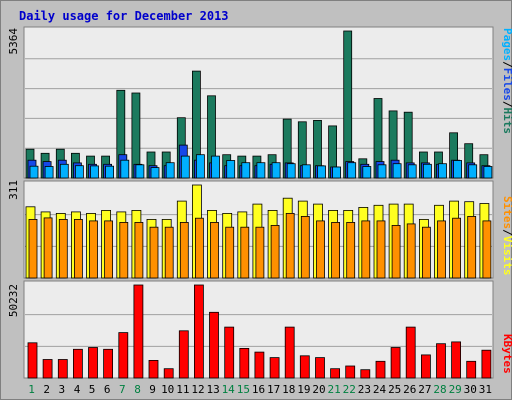 The width and height of the screenshot is (512, 404). I want to click on day-label: 28, so click(439, 389).